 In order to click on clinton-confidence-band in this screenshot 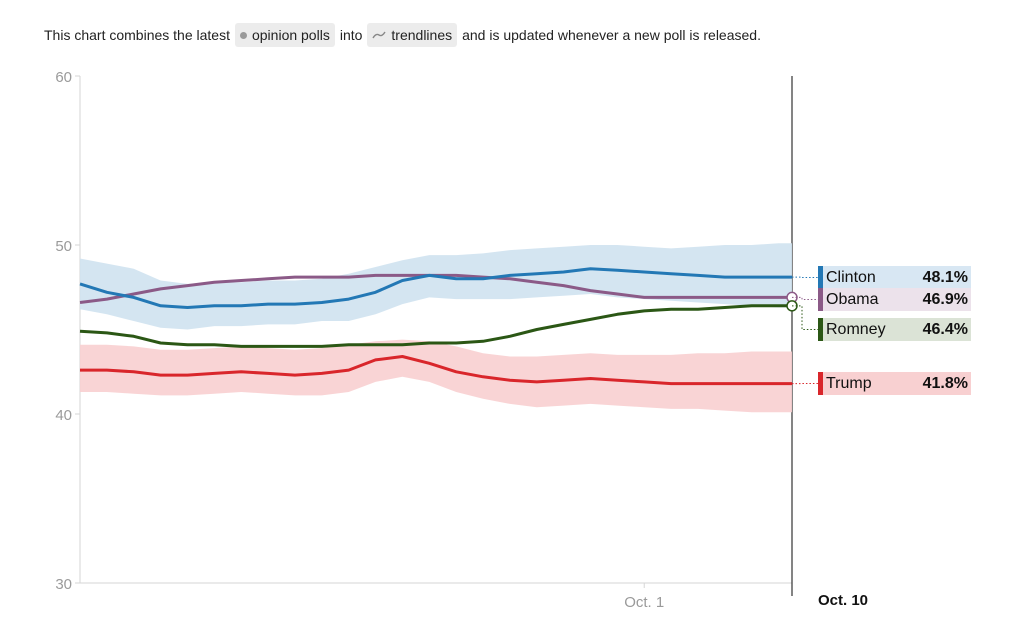, I will do `click(436, 286)`.